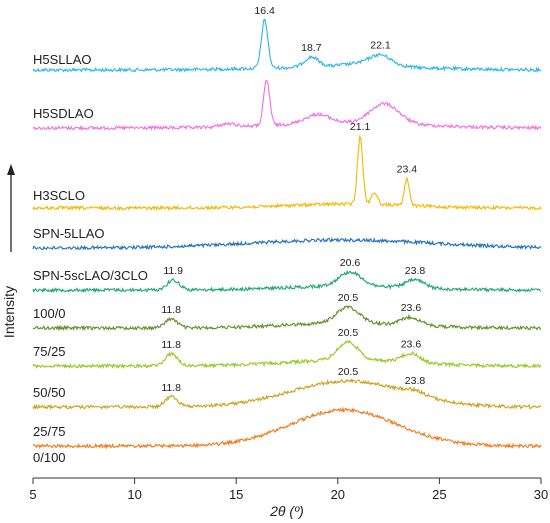  Describe the element at coordinates (69, 233) in the screenshot. I see `series-label: SPN-5LLAO` at that location.